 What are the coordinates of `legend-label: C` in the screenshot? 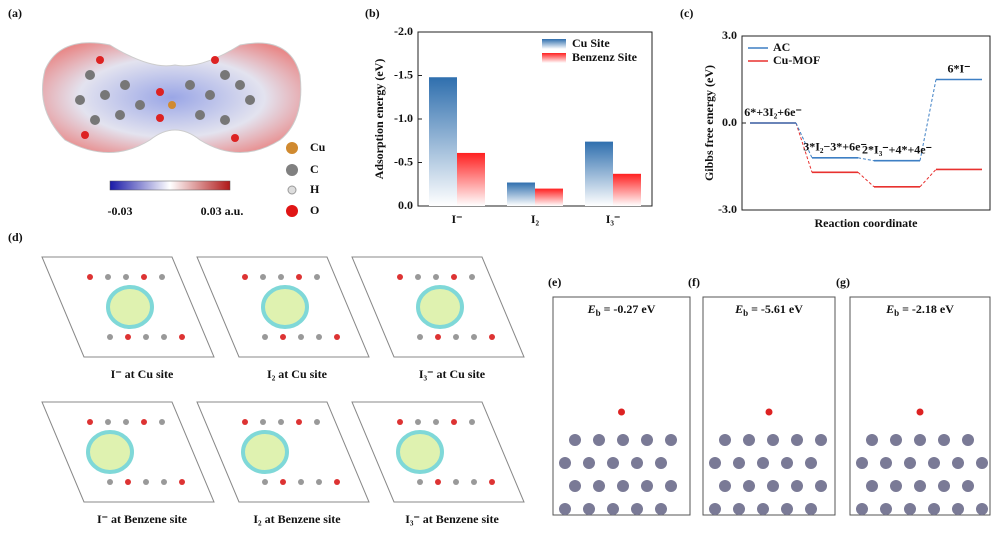 It's located at (314, 169).